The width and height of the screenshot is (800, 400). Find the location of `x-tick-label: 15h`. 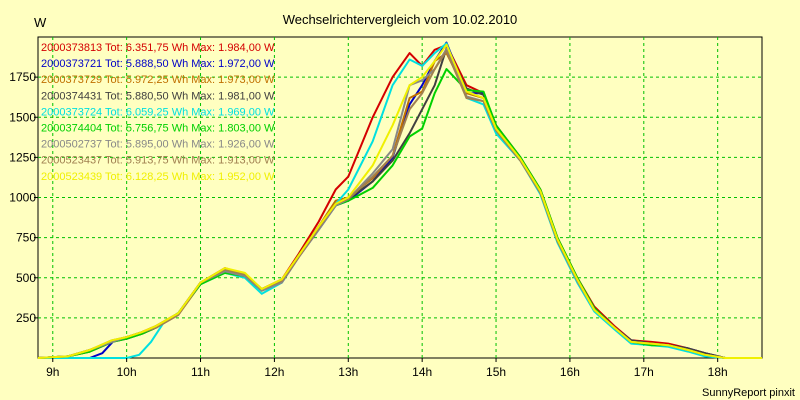

x-tick-label: 15h is located at coordinates (496, 372).